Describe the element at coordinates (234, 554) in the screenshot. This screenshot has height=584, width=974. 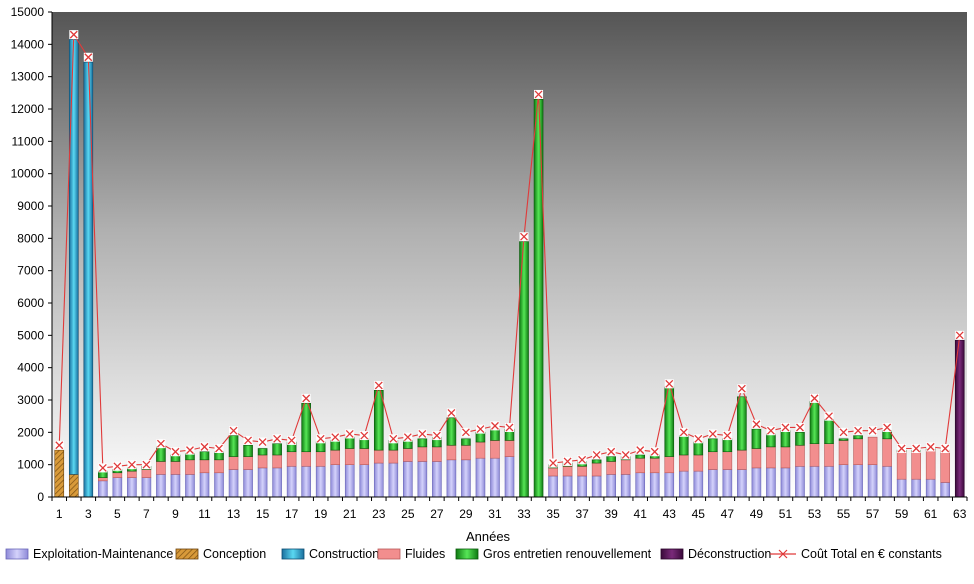
I see `legend-label: Conception` at that location.